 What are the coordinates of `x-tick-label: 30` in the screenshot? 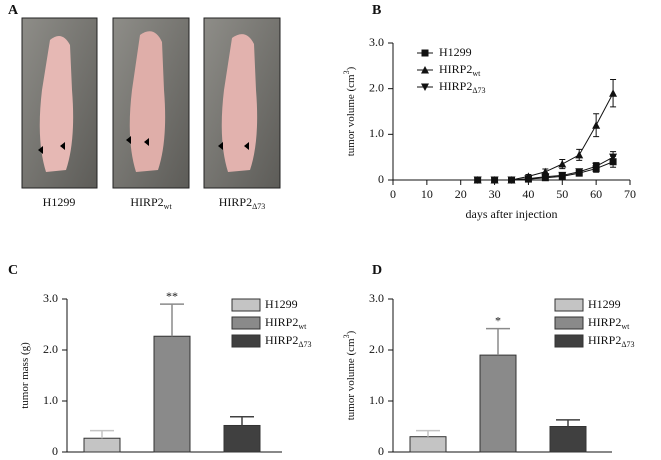 It's located at (495, 194).